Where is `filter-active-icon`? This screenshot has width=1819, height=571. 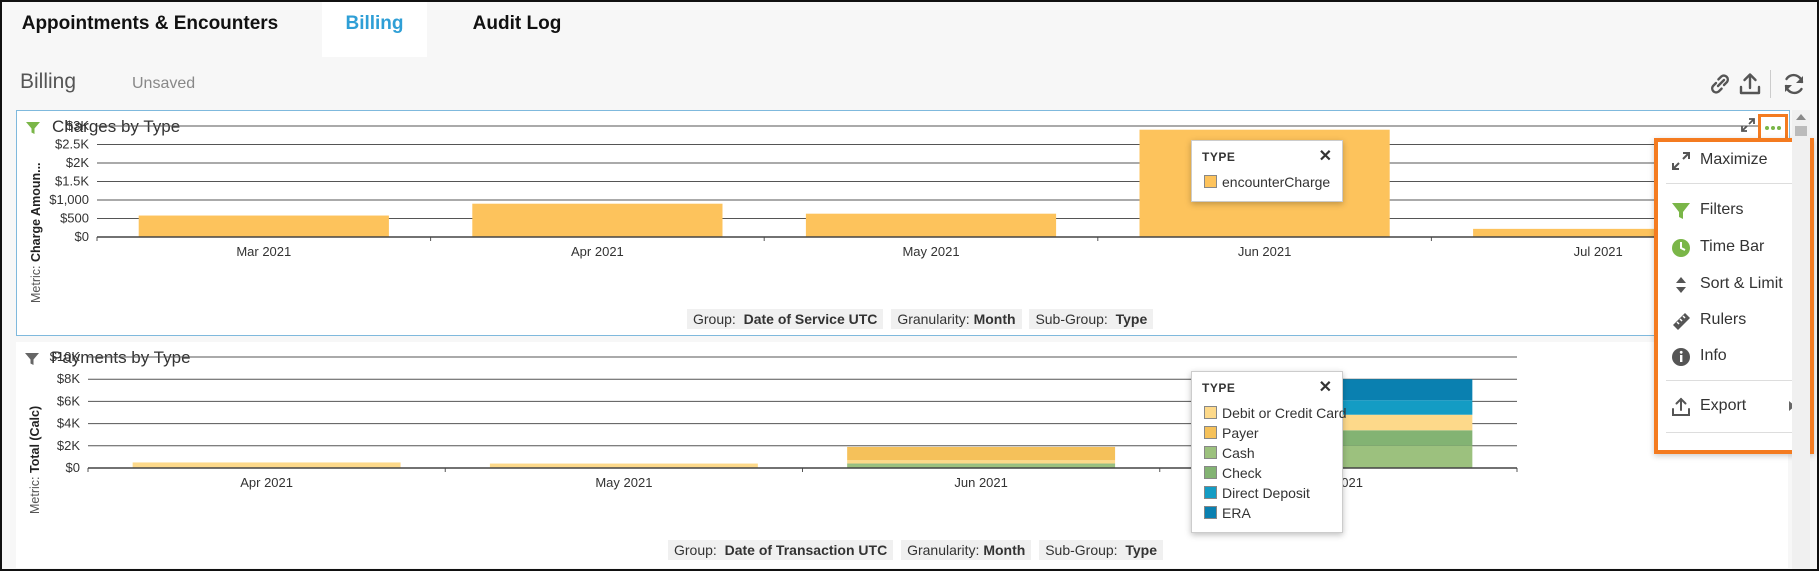 filter-active-icon is located at coordinates (33, 128).